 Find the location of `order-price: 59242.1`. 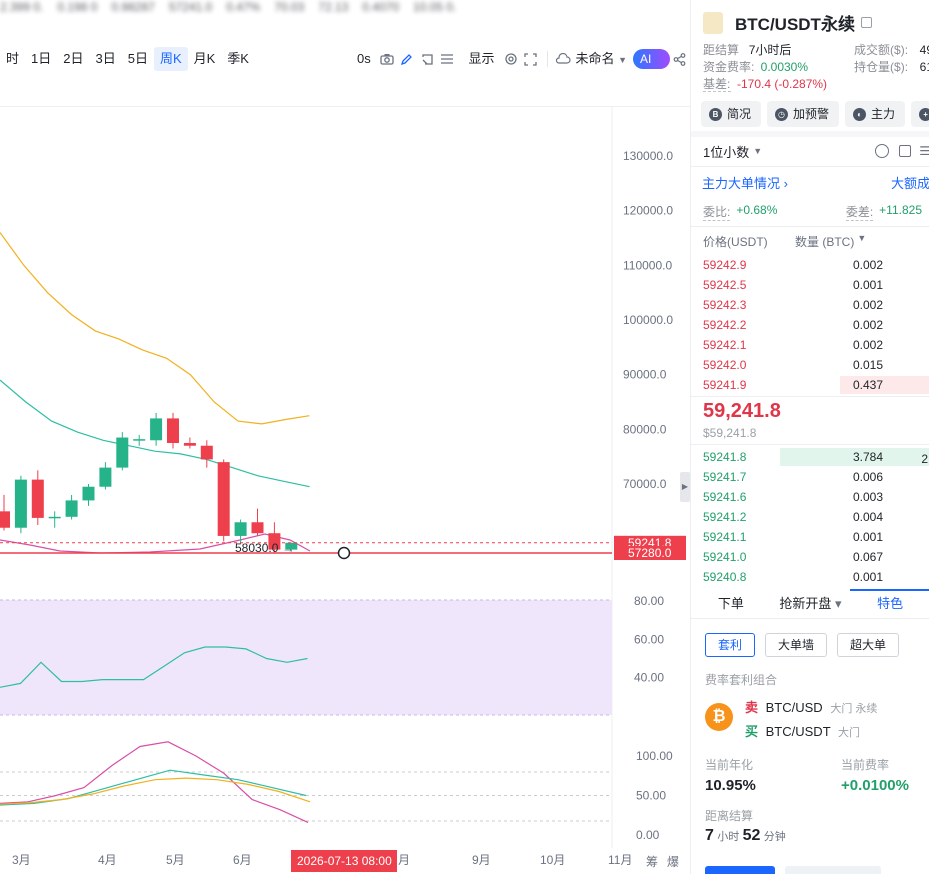

order-price: 59242.1 is located at coordinates (725, 345).